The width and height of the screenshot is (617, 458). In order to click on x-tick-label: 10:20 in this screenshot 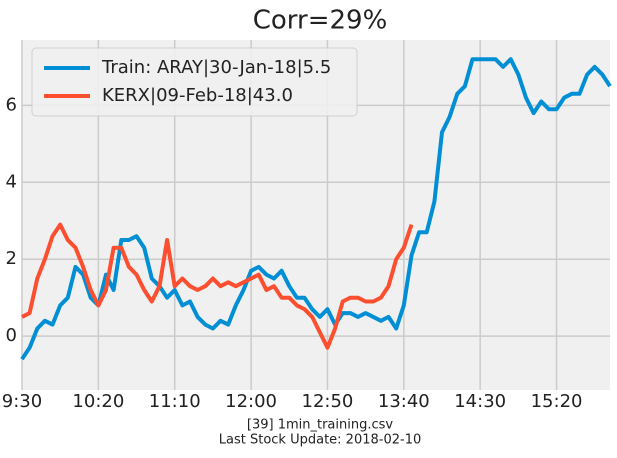, I will do `click(98, 401)`.